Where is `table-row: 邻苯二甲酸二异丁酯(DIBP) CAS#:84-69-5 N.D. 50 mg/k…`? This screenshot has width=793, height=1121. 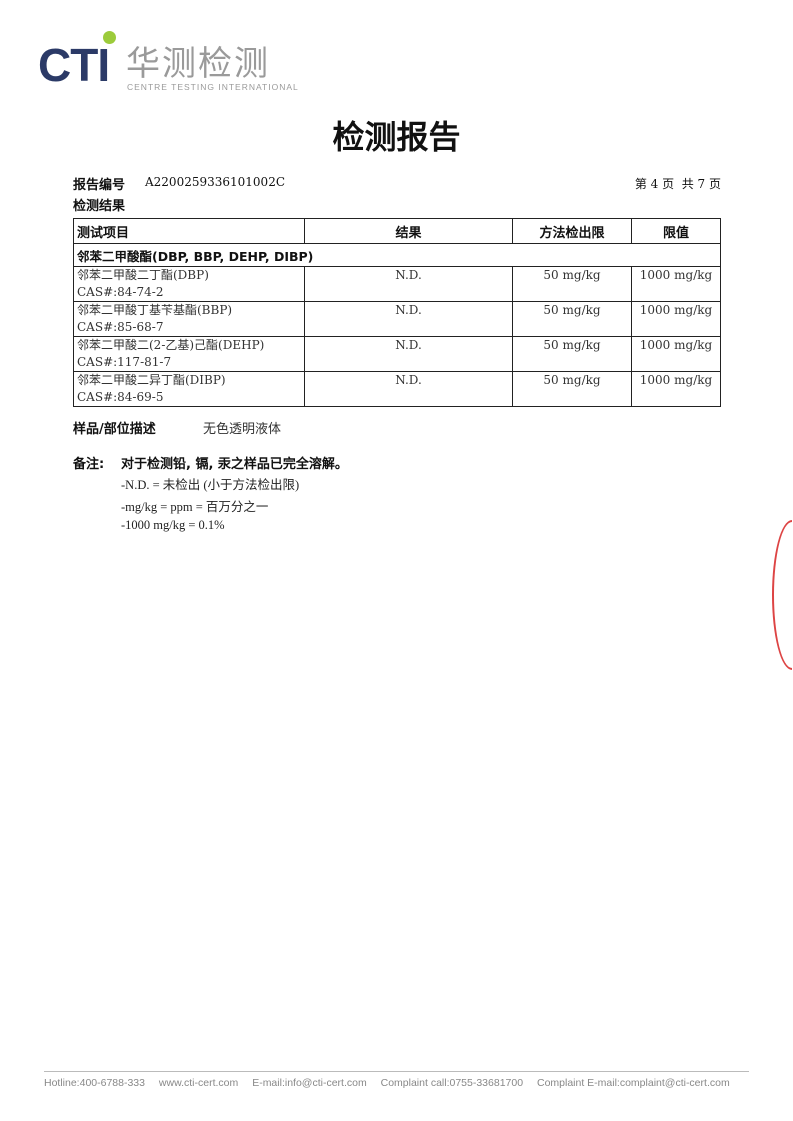
table-row: 邻苯二甲酸二异丁酯(DIBP) CAS#:84-69-5 N.D. 50 mg/k… is located at coordinates (397, 389).